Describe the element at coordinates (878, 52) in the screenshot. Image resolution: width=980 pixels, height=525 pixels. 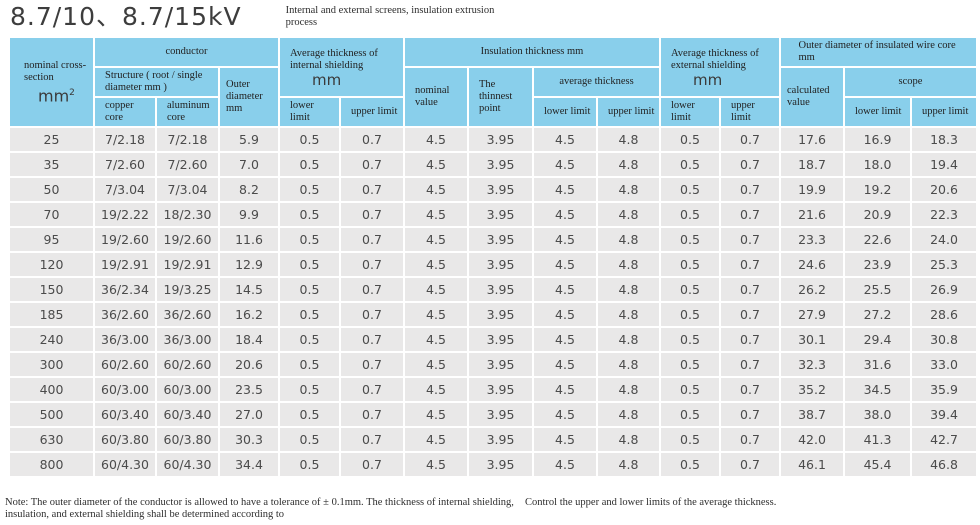
I see `col-group-outer-diameter-insulated: Outer diameter of insulated wire core mm` at that location.